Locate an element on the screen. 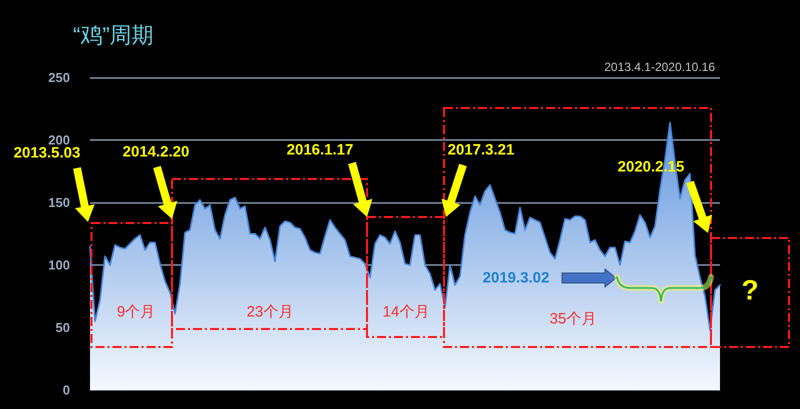  annotation: 9个月 is located at coordinates (136, 312).